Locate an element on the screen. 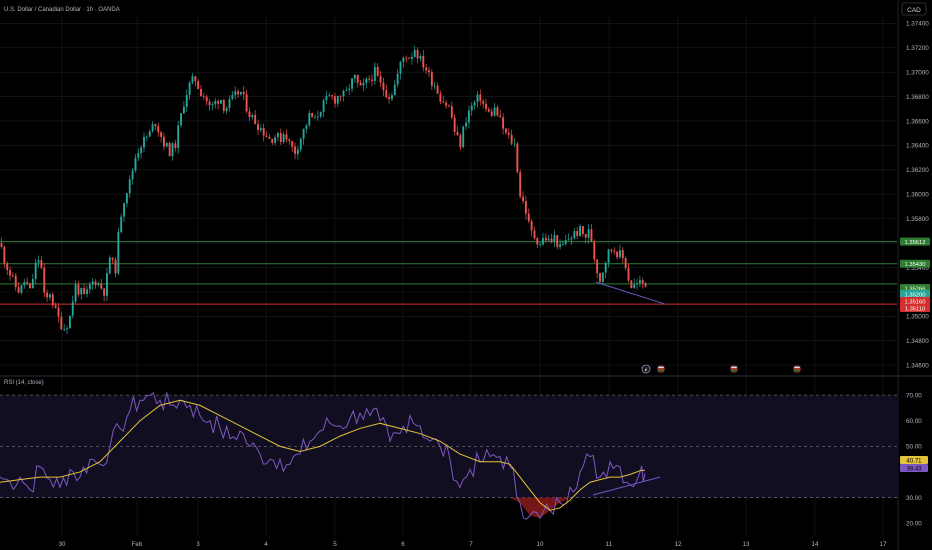 The image size is (932, 550). currency-badge: CAD is located at coordinates (914, 9).